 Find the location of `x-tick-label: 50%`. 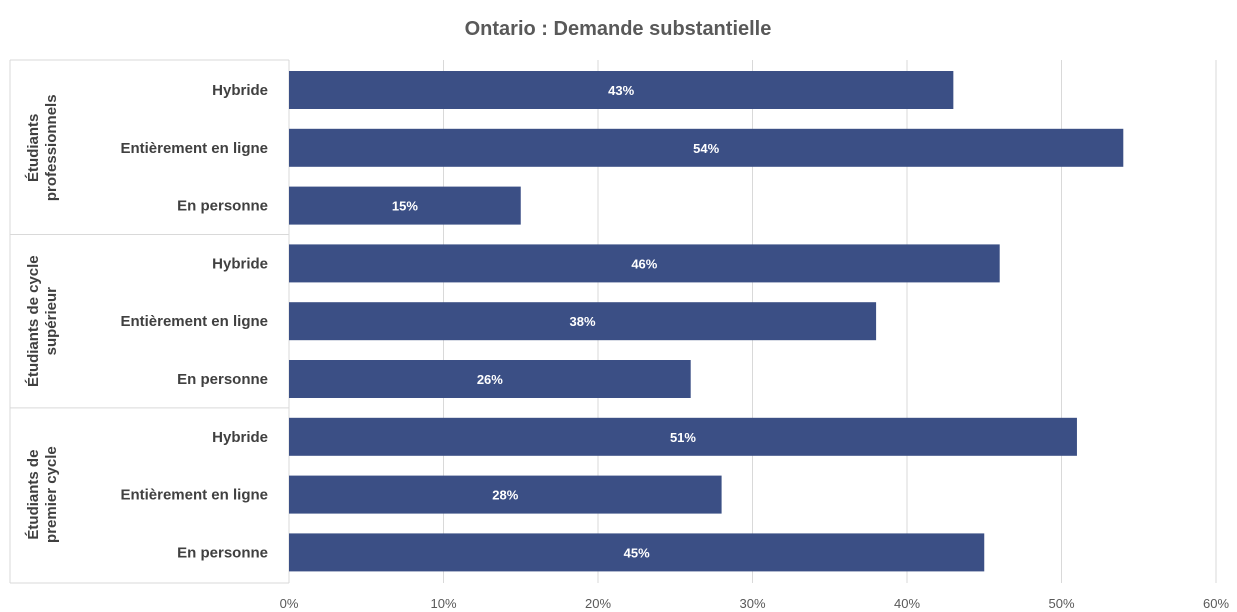

x-tick-label: 50% is located at coordinates (1061, 603).